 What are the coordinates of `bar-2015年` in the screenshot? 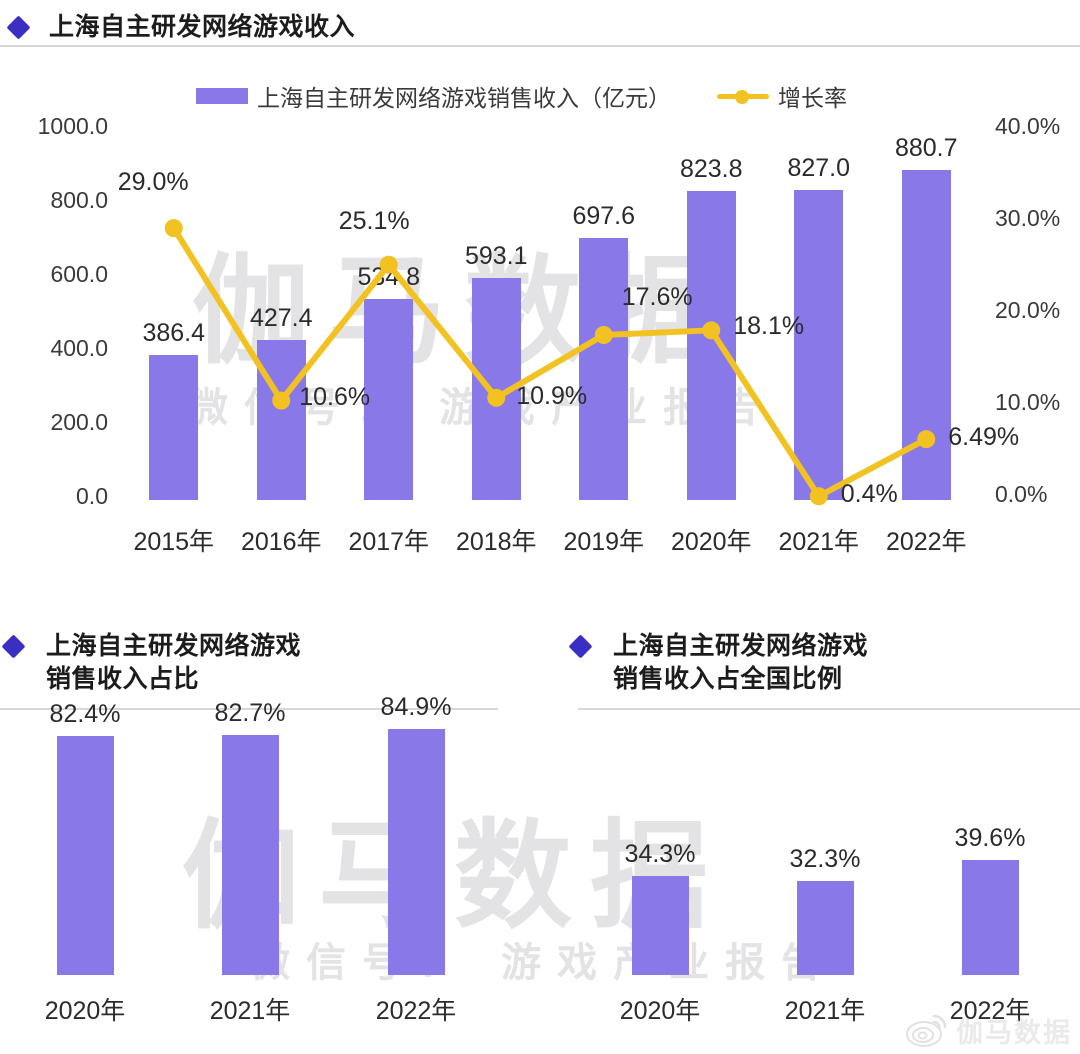 It's located at (174, 427).